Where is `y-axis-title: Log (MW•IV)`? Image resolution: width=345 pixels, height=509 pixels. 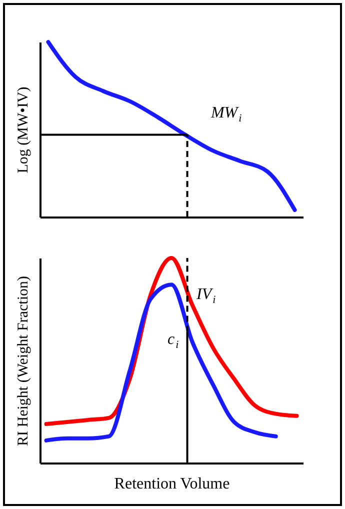 y-axis-title: Log (MW•IV) is located at coordinates (24, 130).